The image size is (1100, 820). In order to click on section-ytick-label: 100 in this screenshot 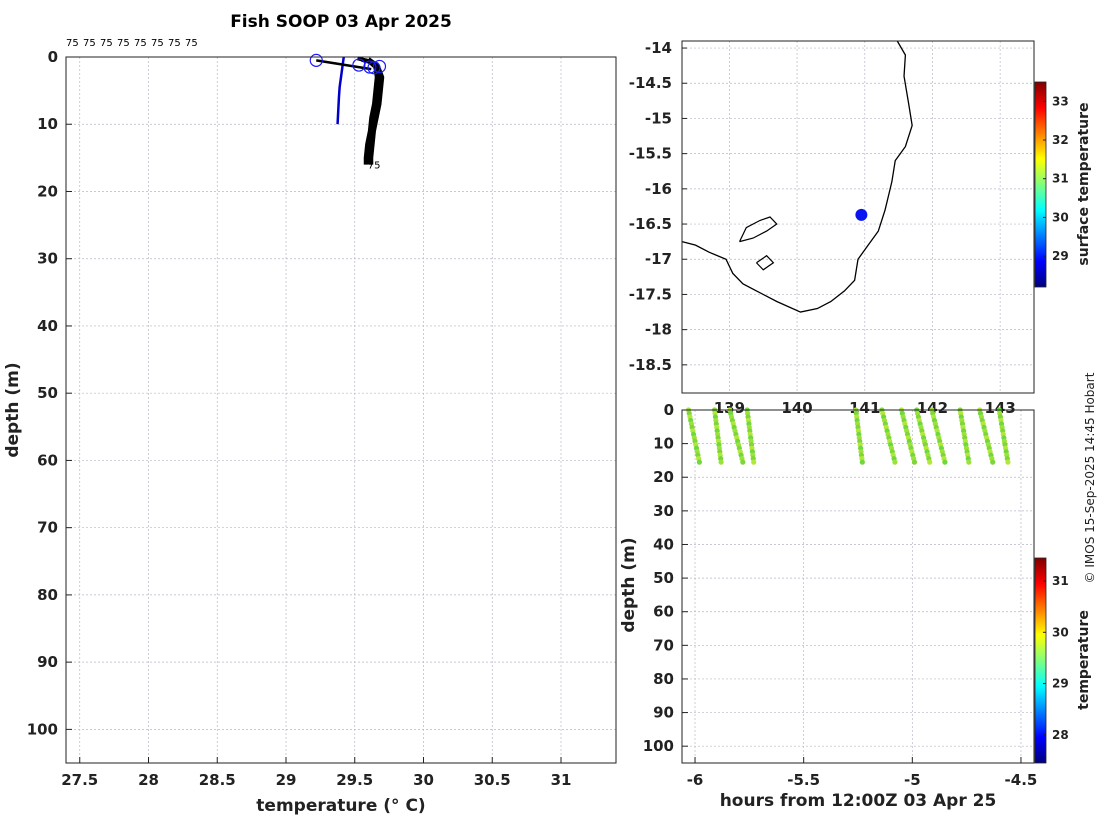, I will do `click(658, 746)`.